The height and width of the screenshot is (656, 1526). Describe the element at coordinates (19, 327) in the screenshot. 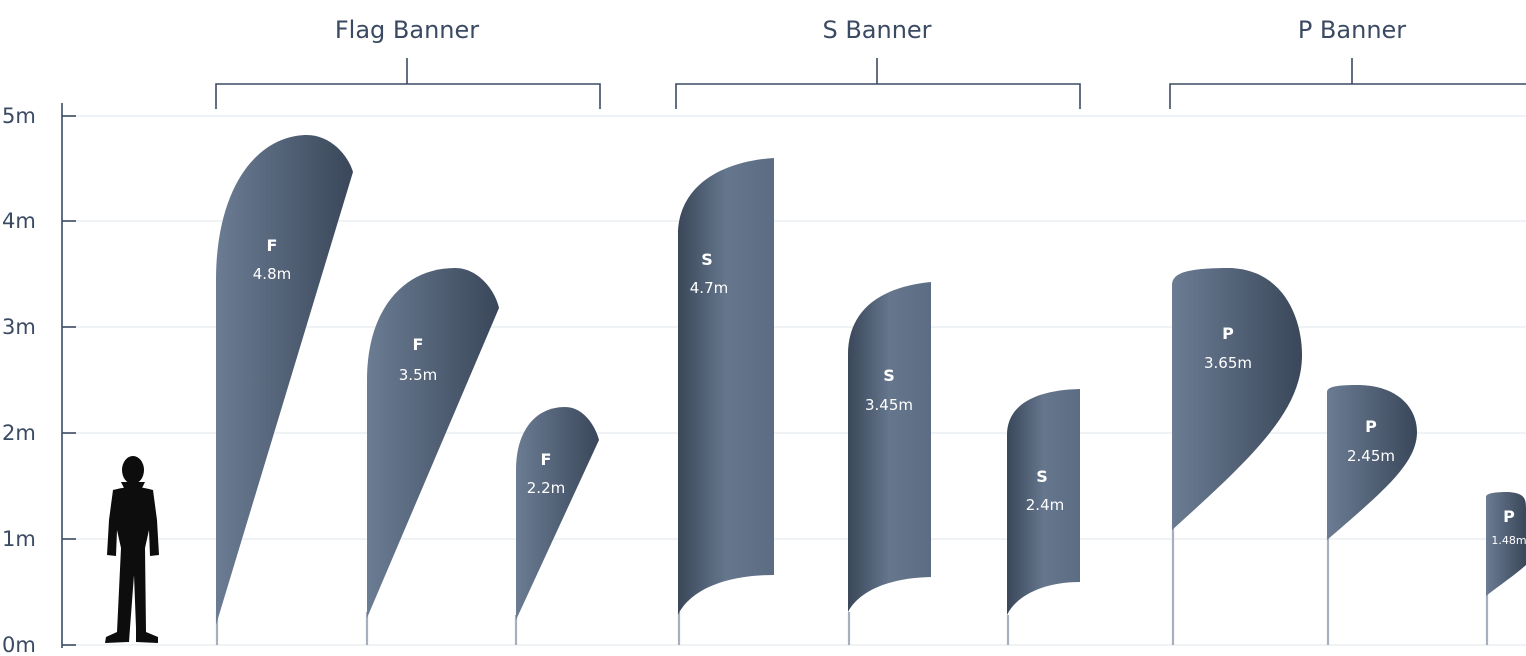

I see `axis-tick-label: 3m` at that location.